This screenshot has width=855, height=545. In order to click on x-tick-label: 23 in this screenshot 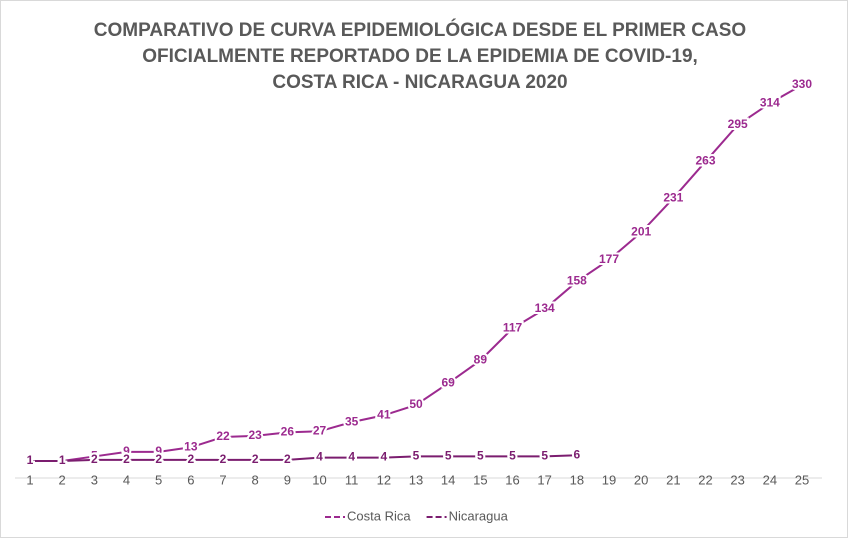, I will do `click(737, 479)`.